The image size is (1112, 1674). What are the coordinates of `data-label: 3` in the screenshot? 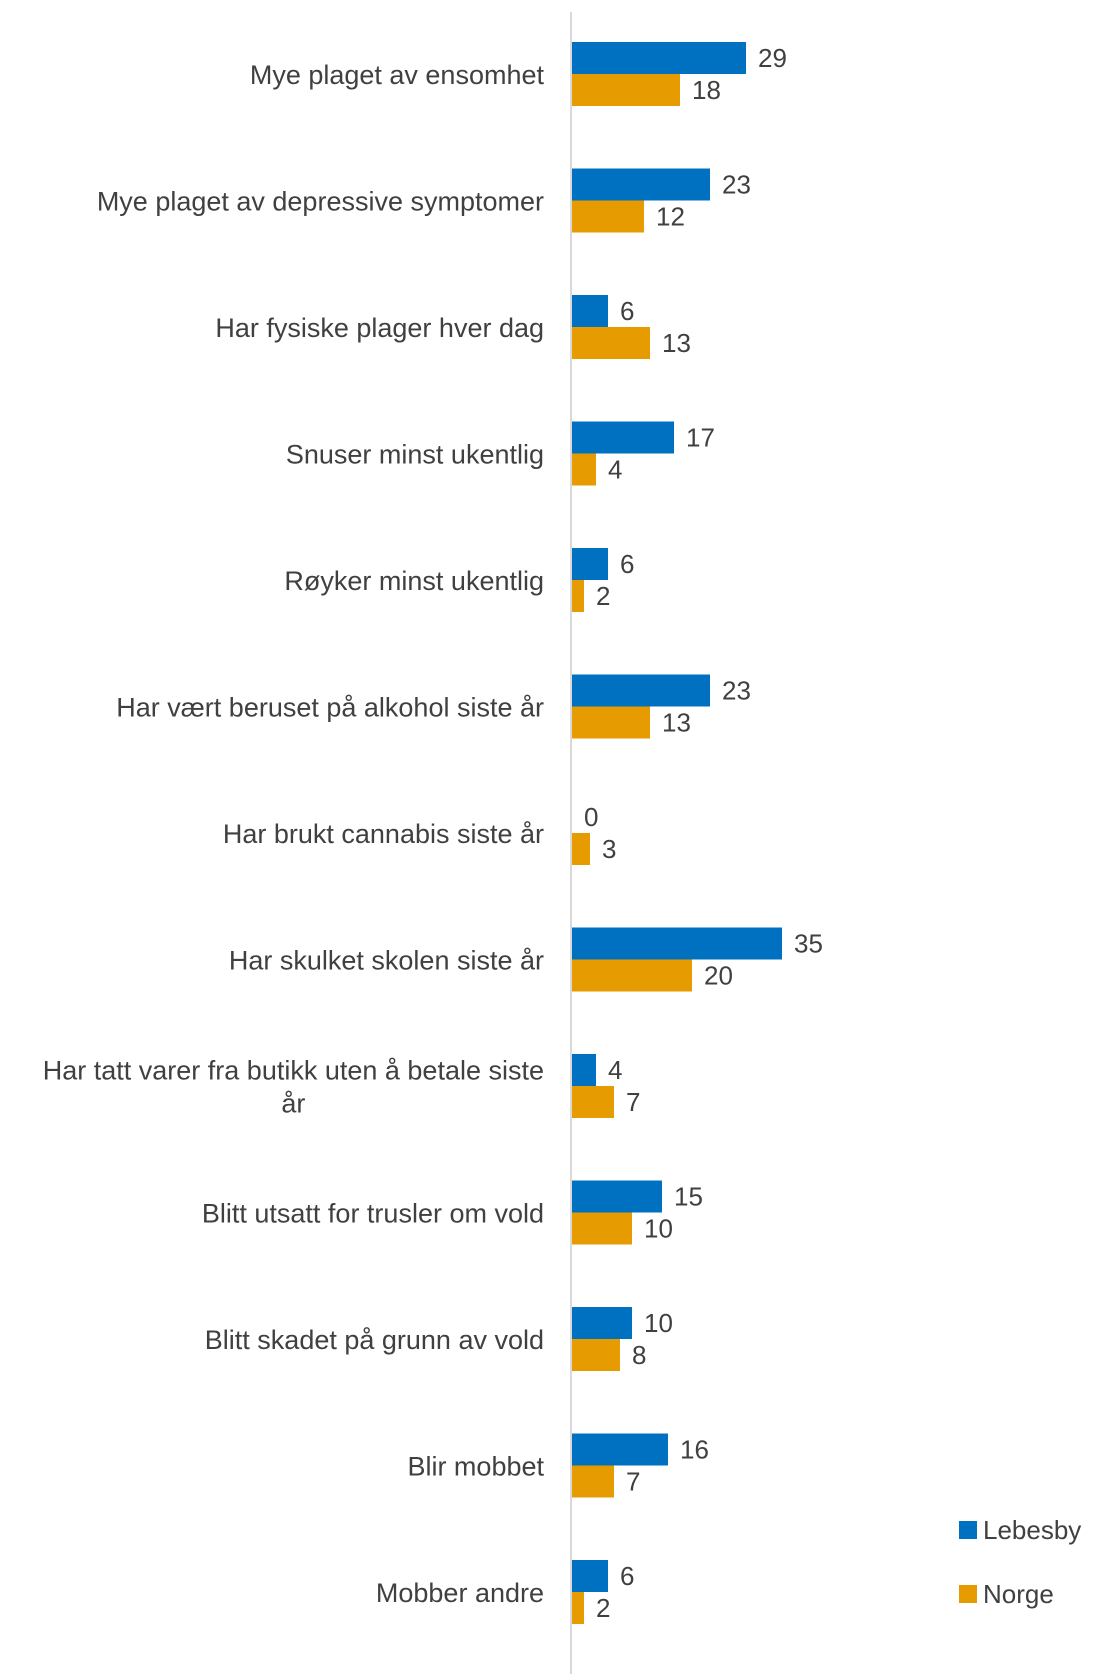 It's located at (609, 849).